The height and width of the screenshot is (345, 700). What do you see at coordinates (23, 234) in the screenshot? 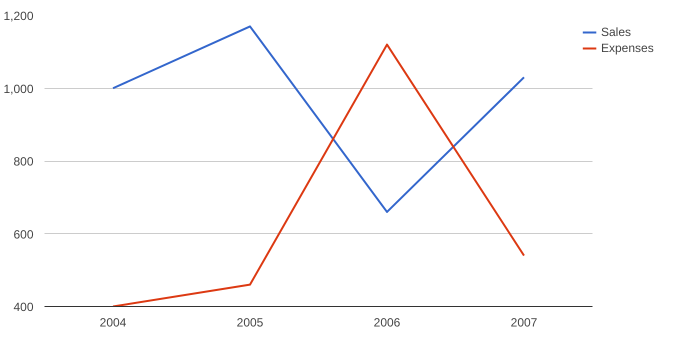
I see `y-tick-label: 600` at bounding box center [23, 234].